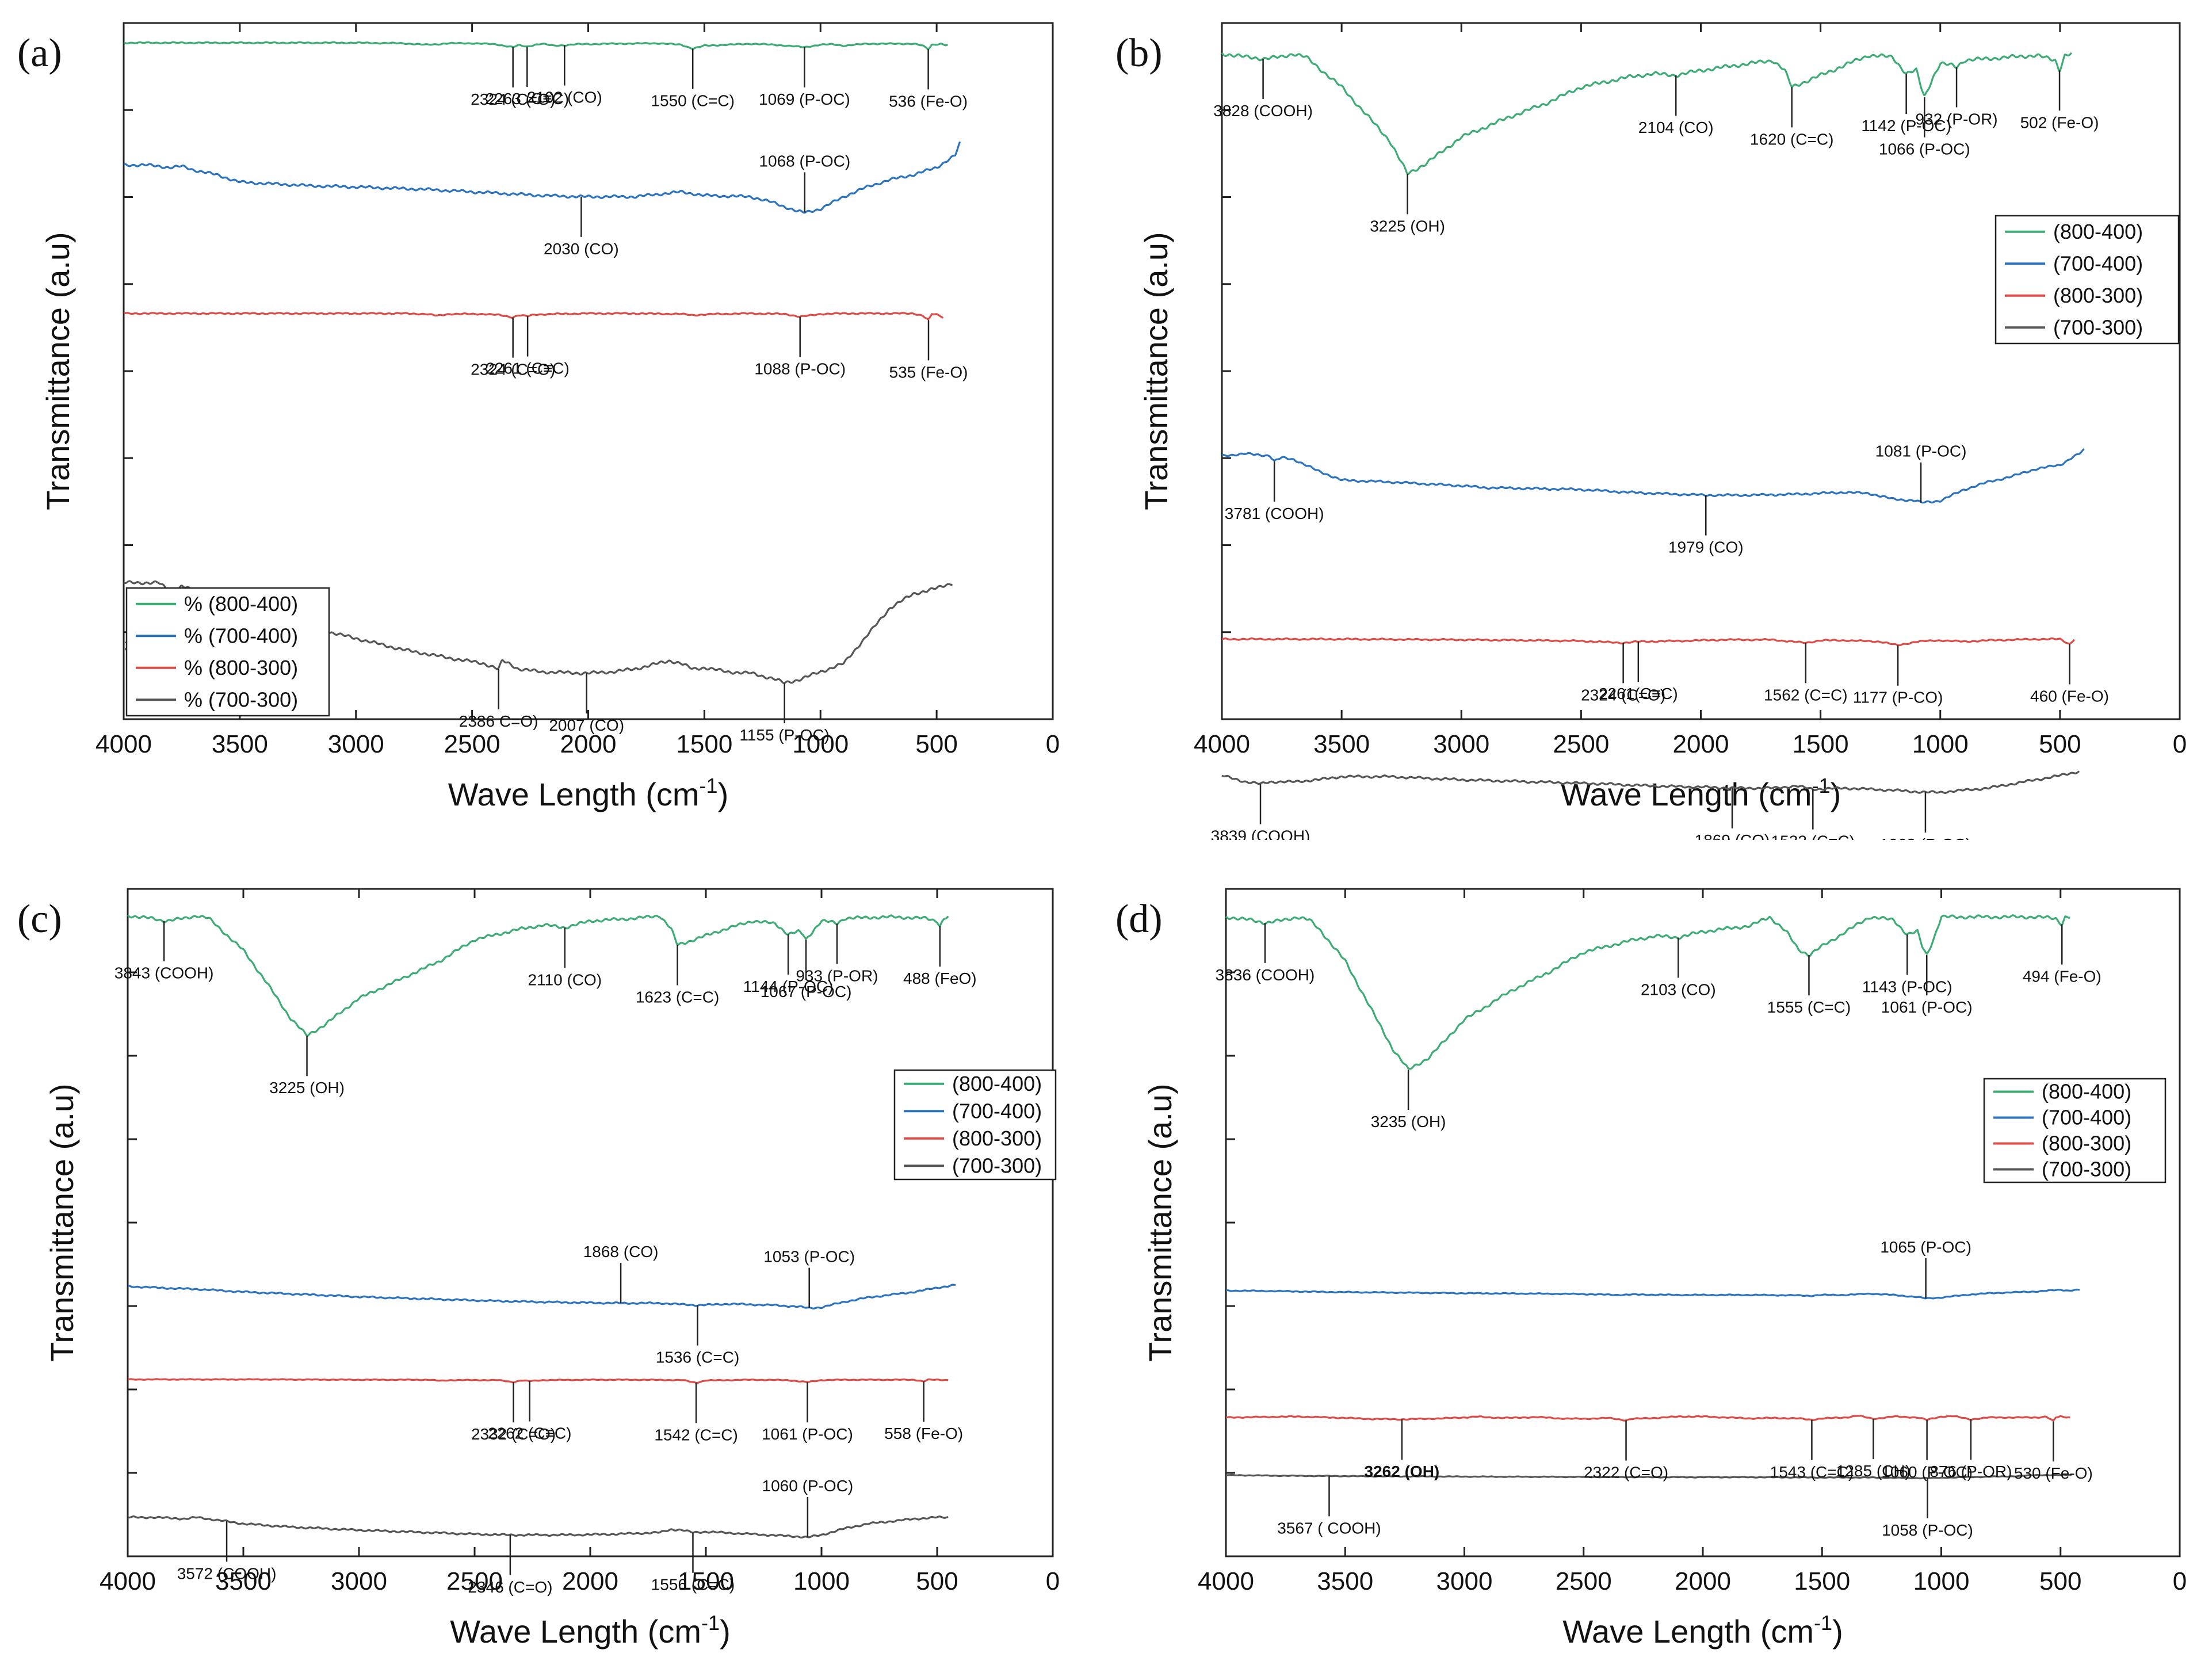  Describe the element at coordinates (837, 975) in the screenshot. I see `peak-annotation: 933 (P-OR)` at that location.